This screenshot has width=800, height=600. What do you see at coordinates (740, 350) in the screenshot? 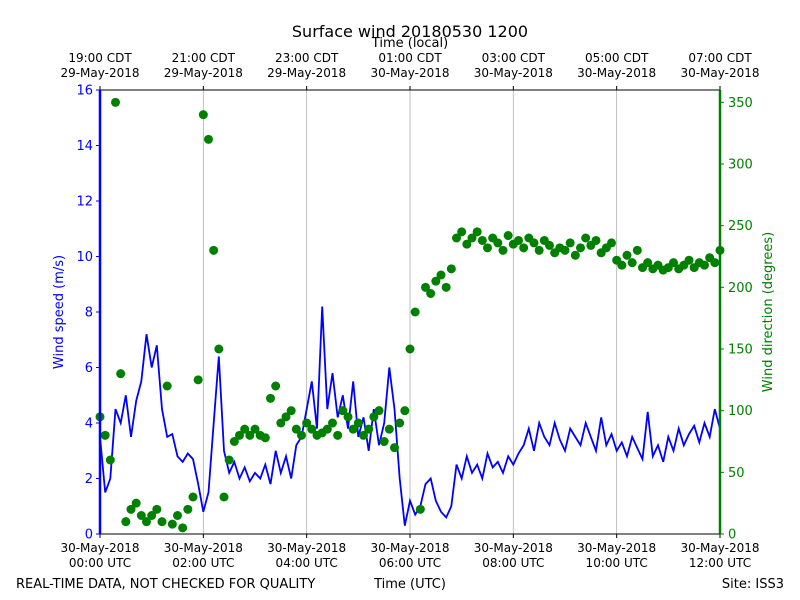
I see `y2-tick-label: 150` at bounding box center [740, 350].